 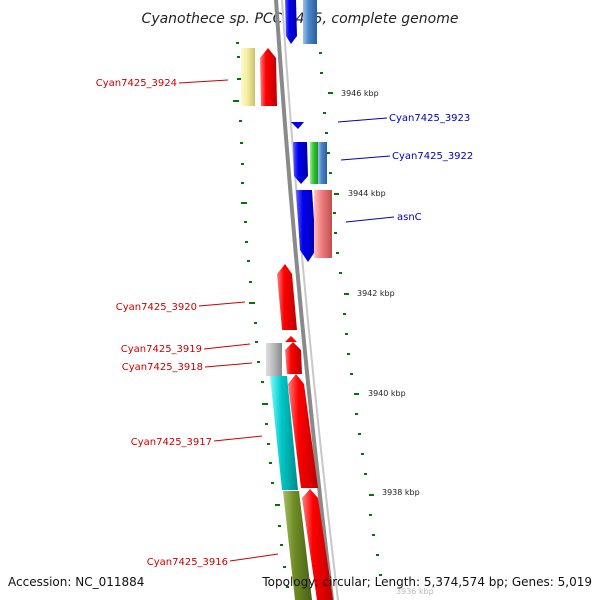 I want to click on gene-label-3924: Cyan7425_3924, so click(x=136, y=83).